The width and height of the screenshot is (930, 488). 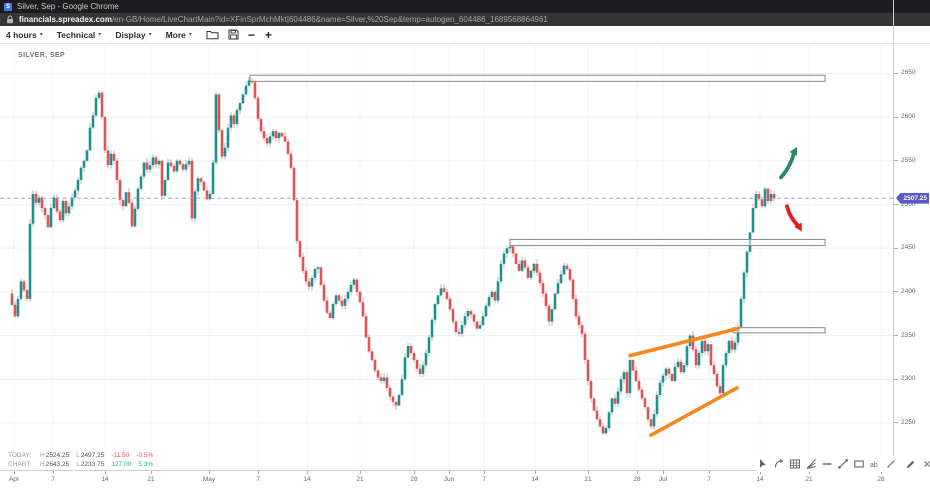 What do you see at coordinates (41, 35) in the screenshot?
I see `chevron-down-icon: ▾` at bounding box center [41, 35].